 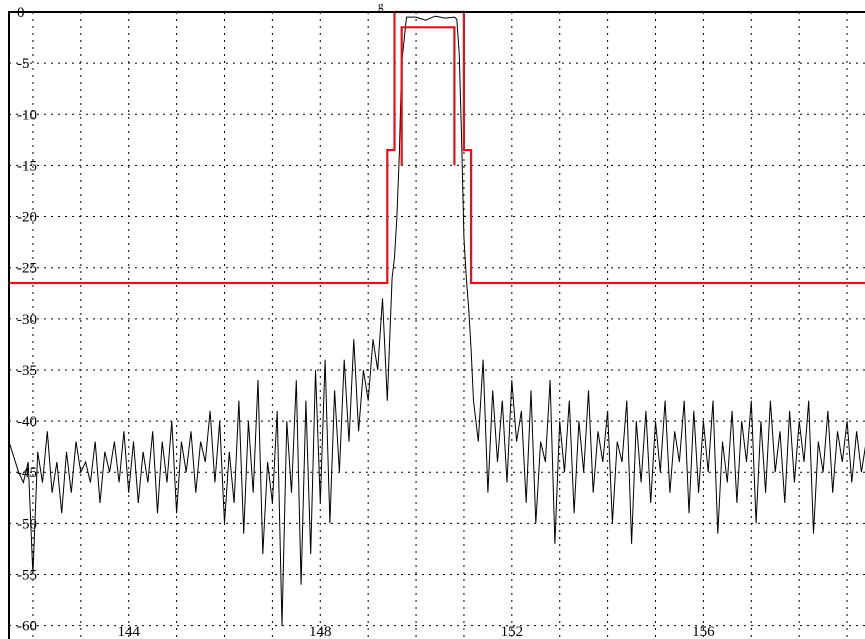 What do you see at coordinates (27, 269) in the screenshot?
I see `y-tick-label: -25` at bounding box center [27, 269].